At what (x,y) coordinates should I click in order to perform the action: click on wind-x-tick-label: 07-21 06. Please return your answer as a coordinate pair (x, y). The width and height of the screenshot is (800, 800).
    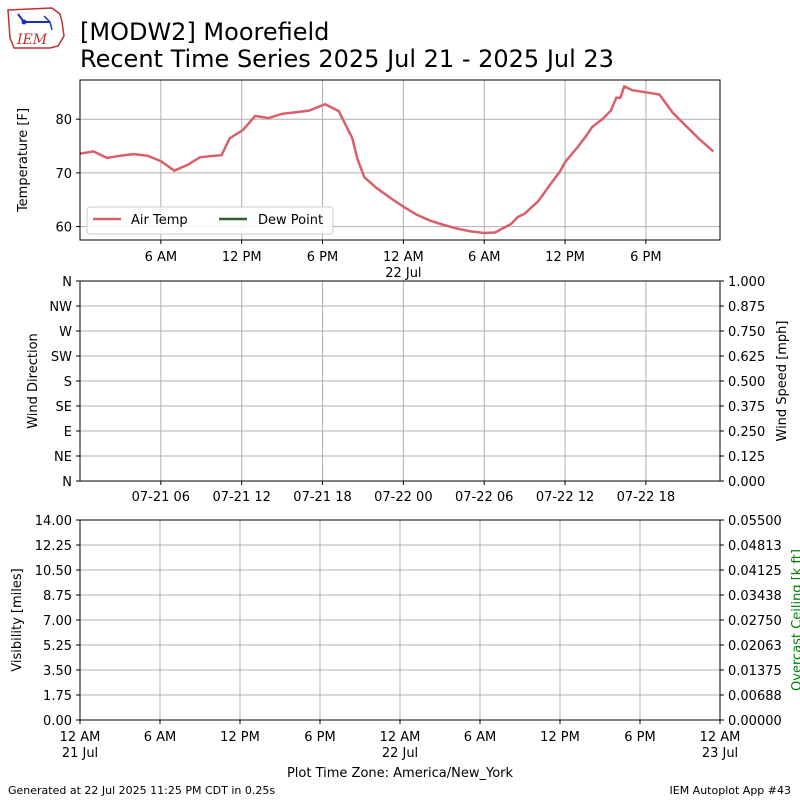
    Looking at the image, I should click on (161, 497).